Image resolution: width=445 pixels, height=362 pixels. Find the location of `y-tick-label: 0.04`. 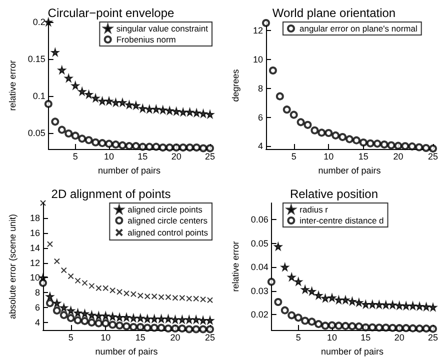

y-tick-label: 0.04 is located at coordinates (259, 267).